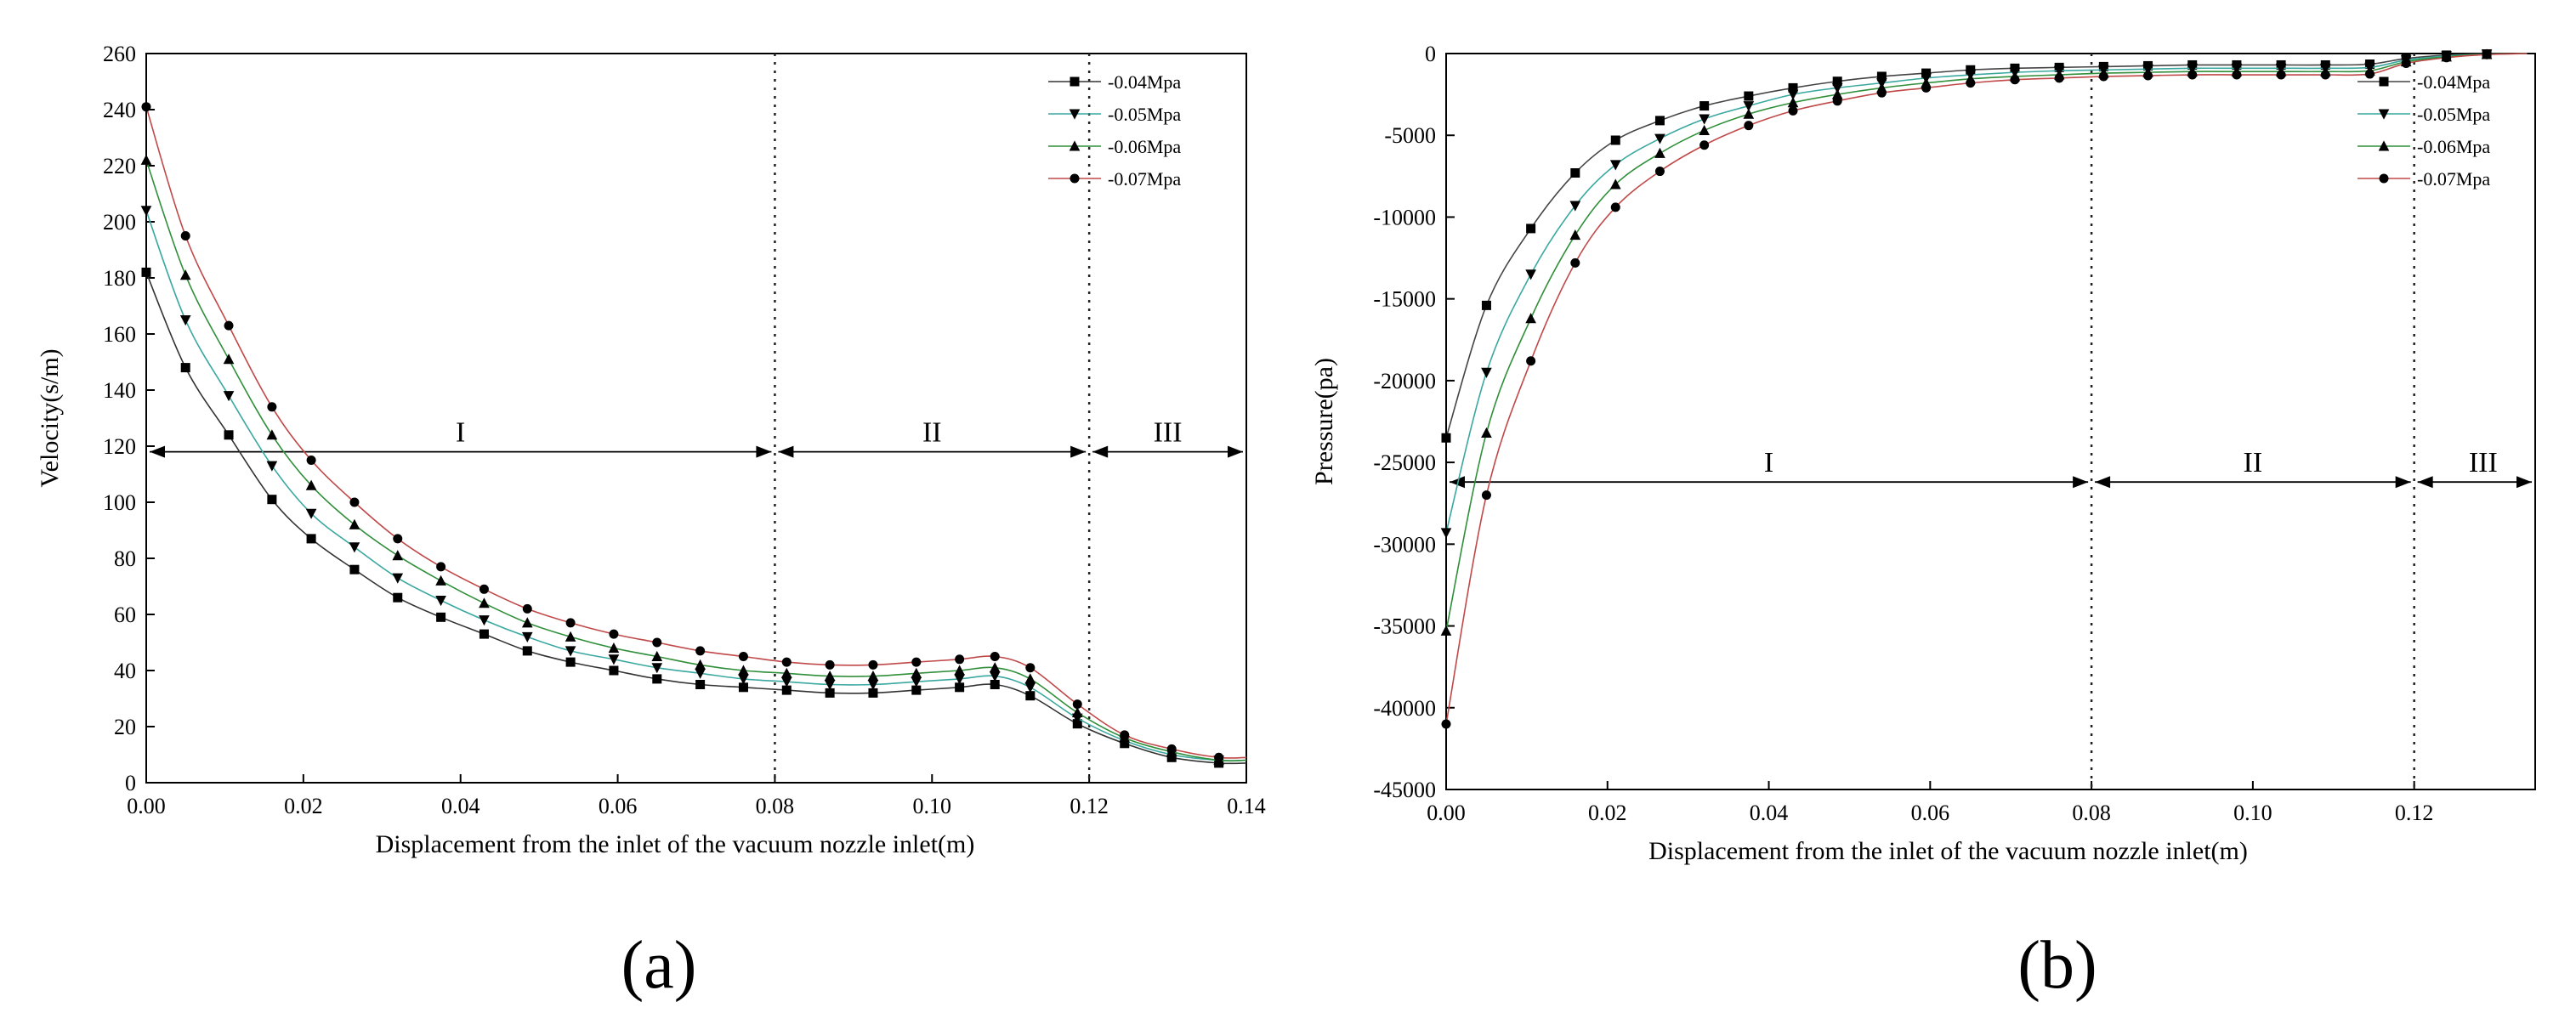  I want to click on y-tick-label: 80, so click(125, 558).